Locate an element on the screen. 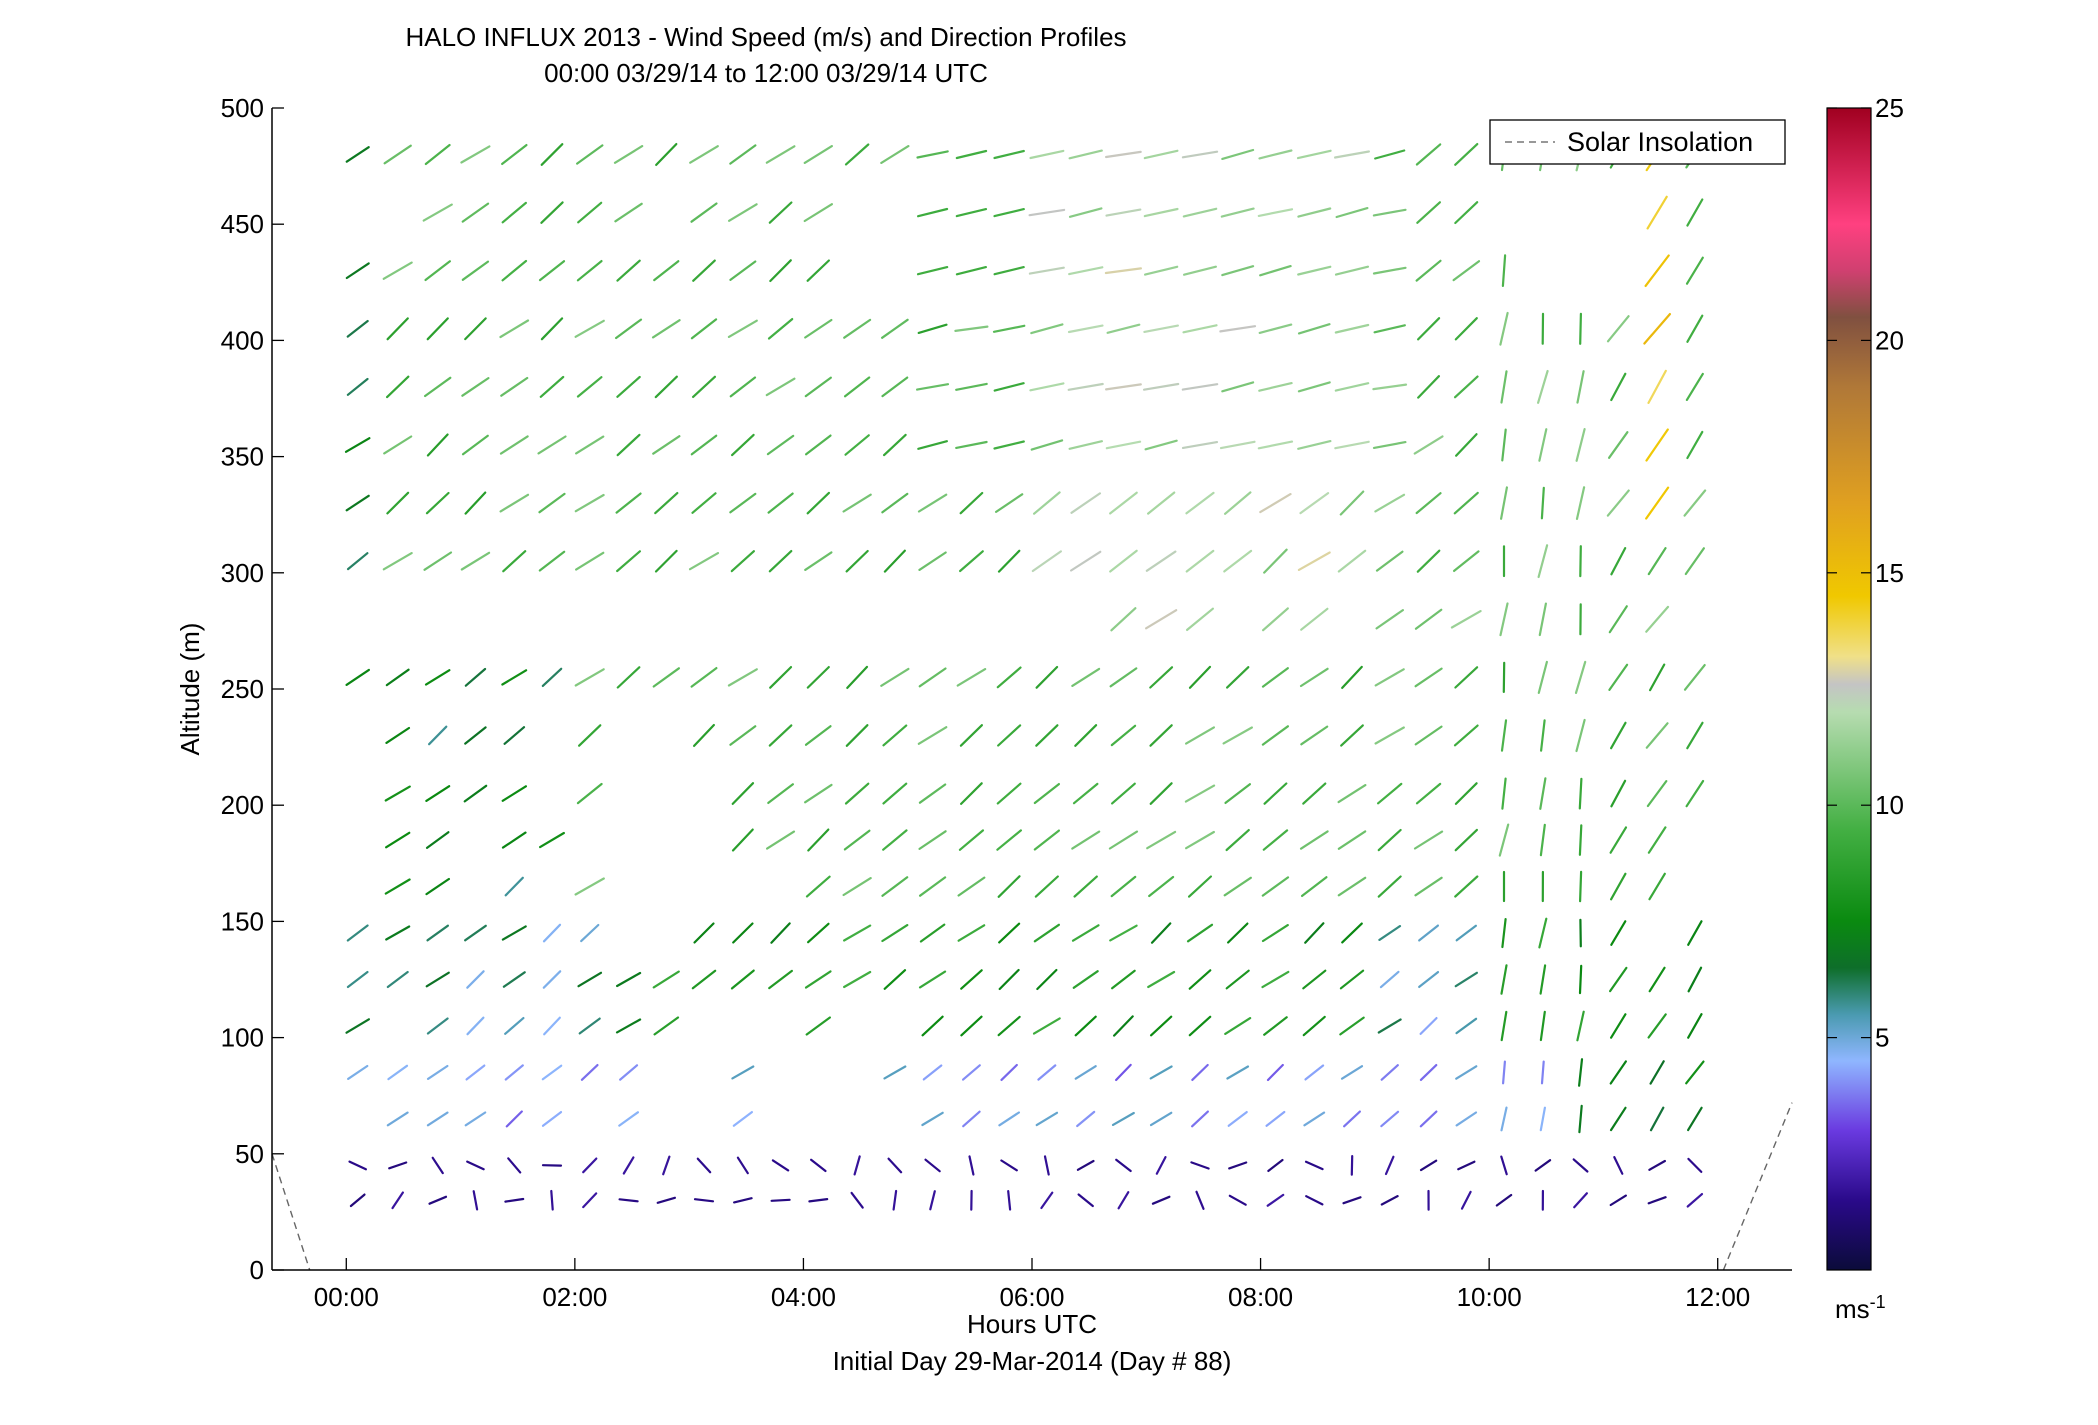  legend: Solar Insolation is located at coordinates (1637, 142).